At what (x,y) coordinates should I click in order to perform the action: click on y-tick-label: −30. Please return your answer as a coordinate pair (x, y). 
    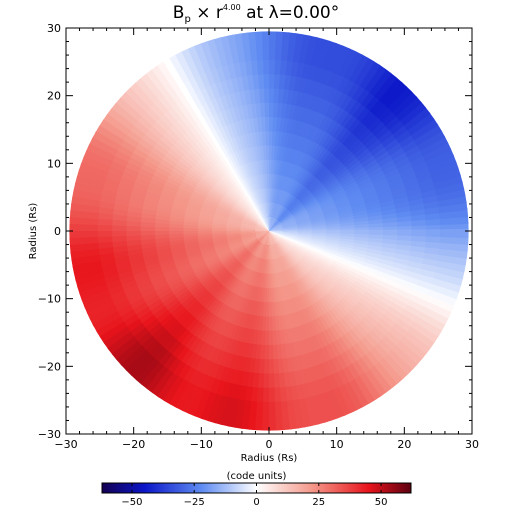
    Looking at the image, I should click on (49, 434).